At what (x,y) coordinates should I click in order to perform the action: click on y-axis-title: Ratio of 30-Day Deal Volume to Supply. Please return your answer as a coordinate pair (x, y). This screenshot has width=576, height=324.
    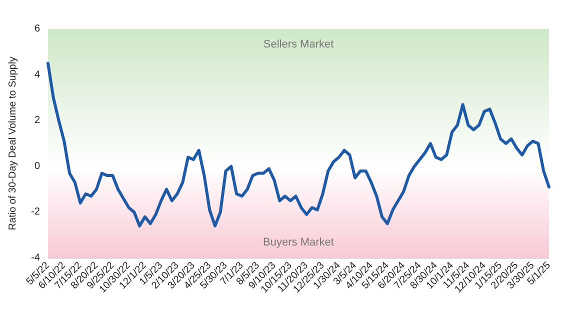
    Looking at the image, I should click on (13, 143).